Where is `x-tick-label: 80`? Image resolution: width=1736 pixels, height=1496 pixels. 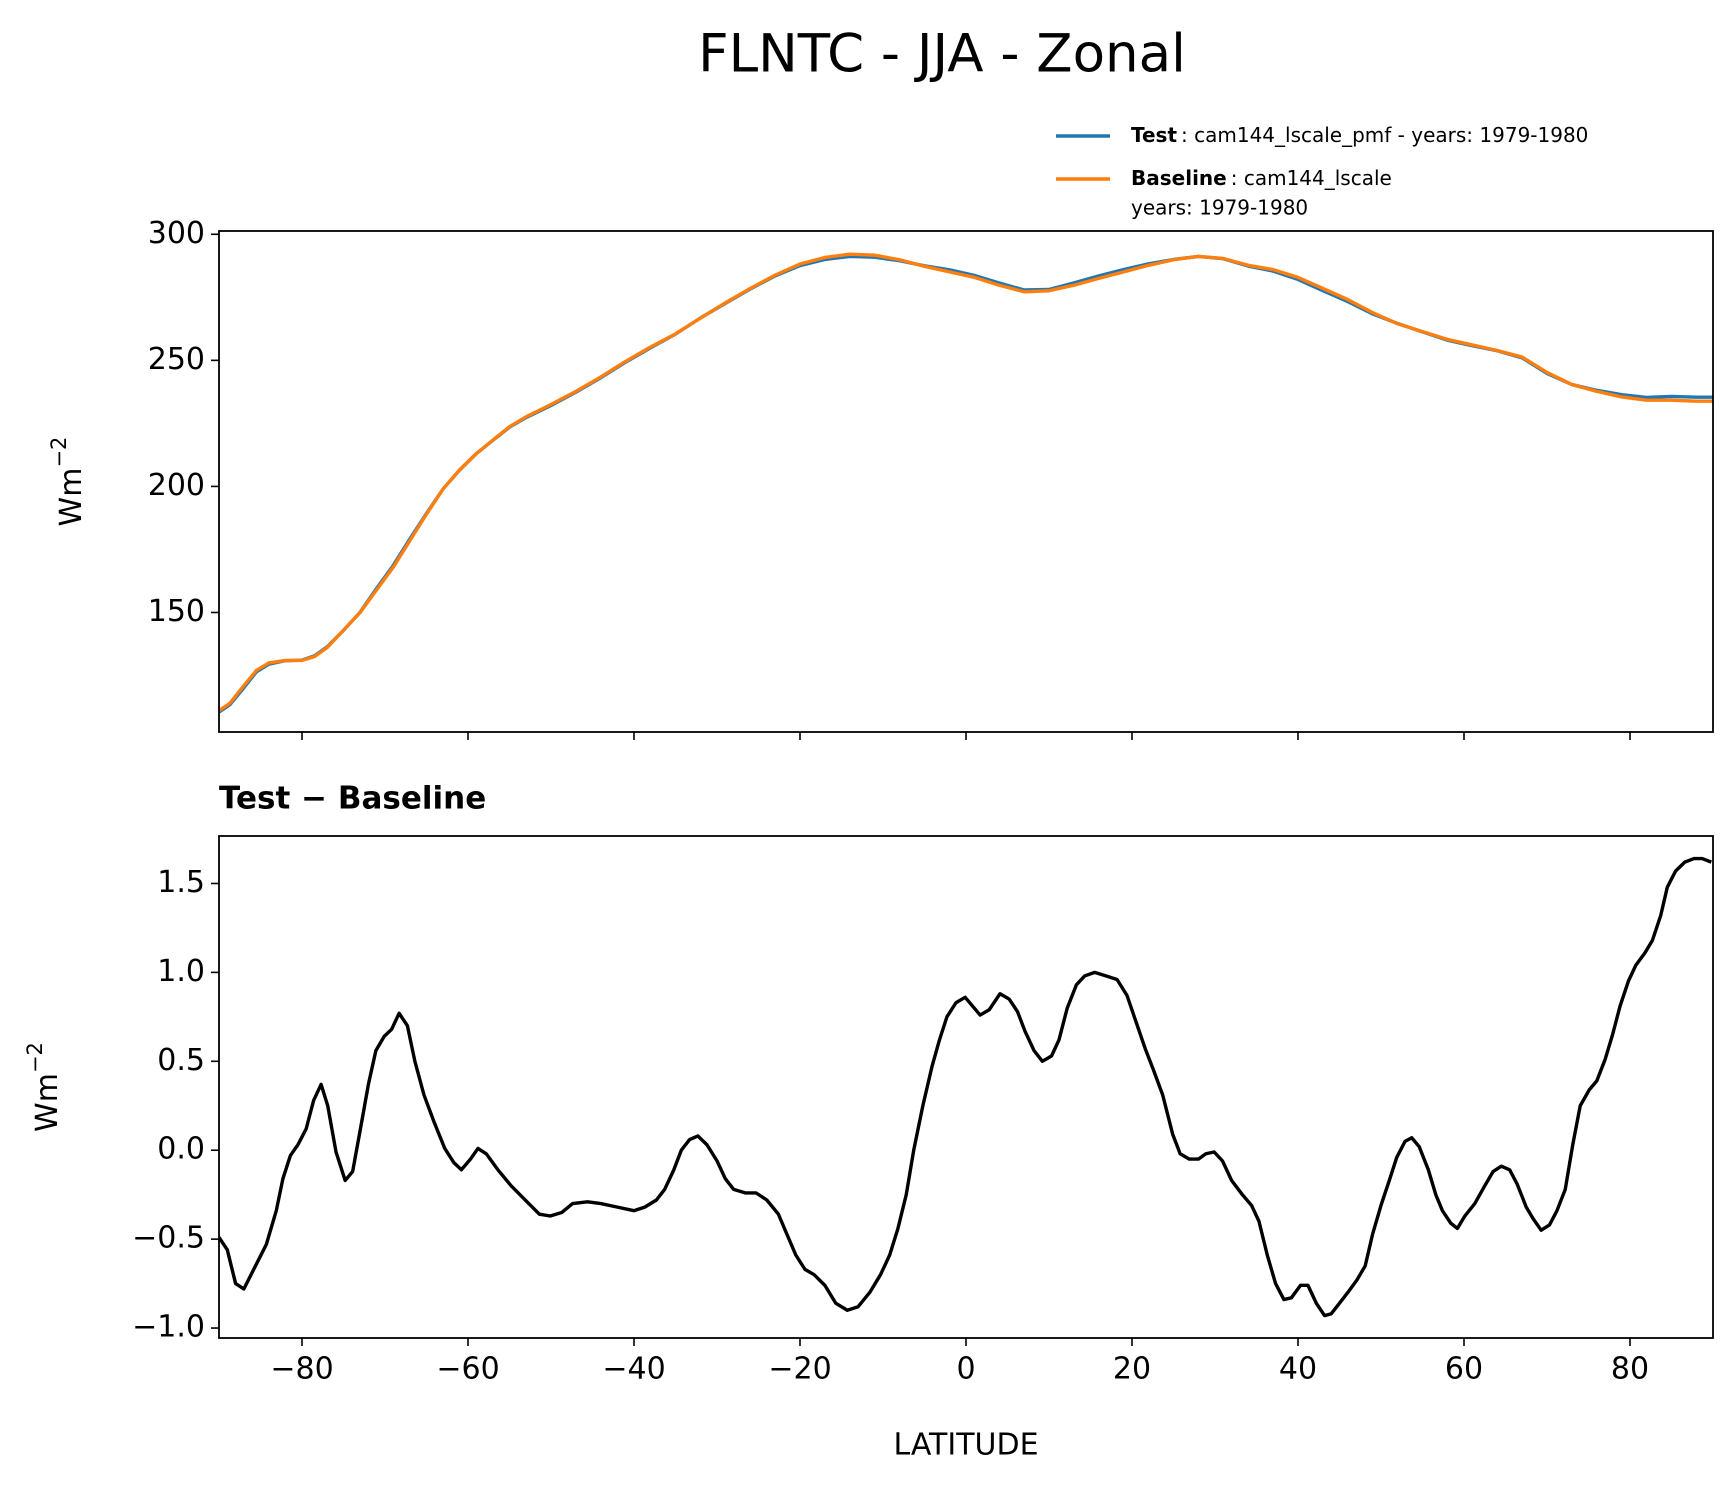
x-tick-label: 80 is located at coordinates (1630, 1369).